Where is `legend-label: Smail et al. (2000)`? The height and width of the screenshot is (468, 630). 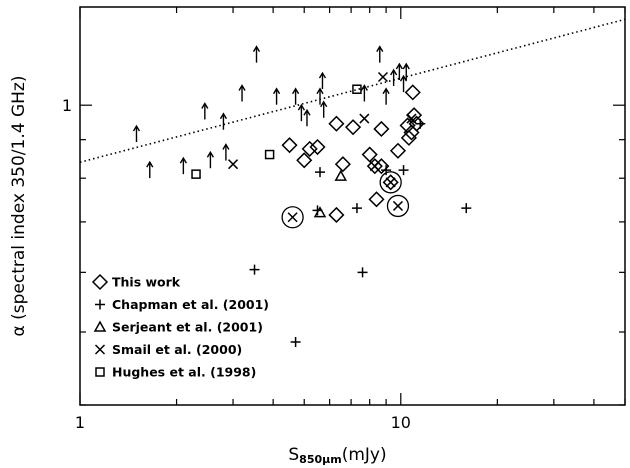
legend-label: Smail et al. (2000) is located at coordinates (177, 349).